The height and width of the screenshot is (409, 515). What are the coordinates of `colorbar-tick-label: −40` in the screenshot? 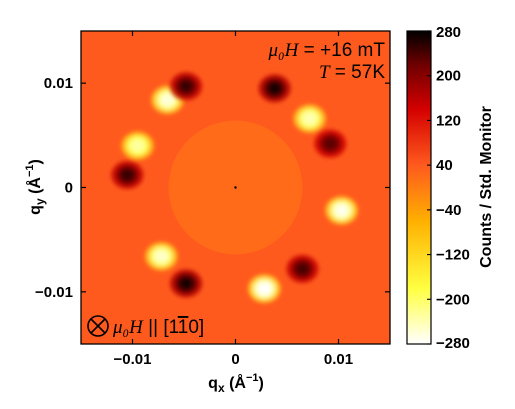 It's located at (448, 210).